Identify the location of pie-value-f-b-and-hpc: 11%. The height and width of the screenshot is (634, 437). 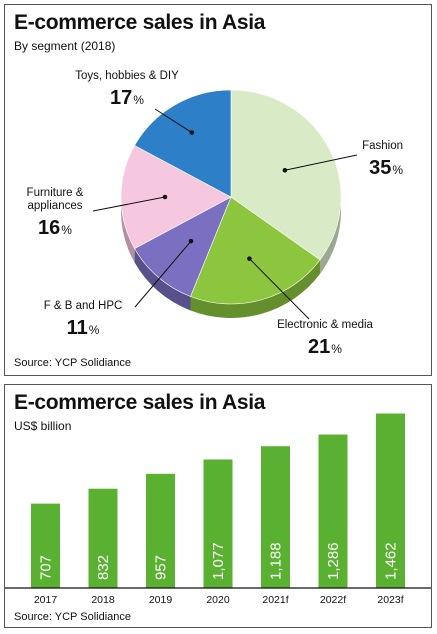
(83, 328).